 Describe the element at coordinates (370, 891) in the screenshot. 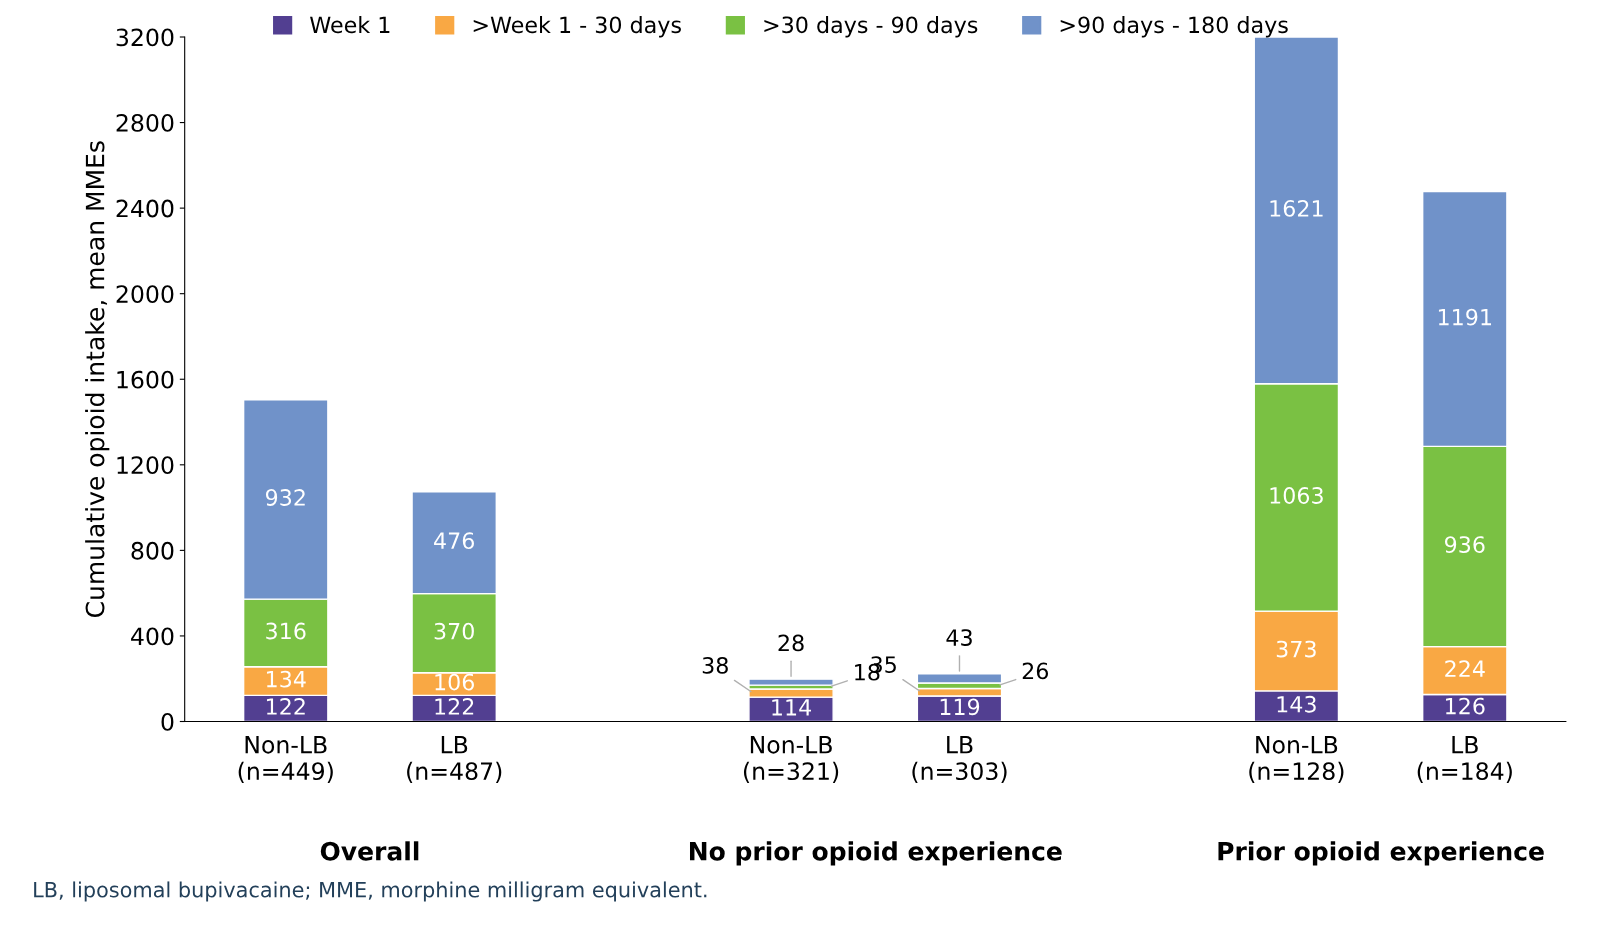

I see `text: LB, liposomal bupivacaine; MME, morphine milligram equivalent.` at that location.